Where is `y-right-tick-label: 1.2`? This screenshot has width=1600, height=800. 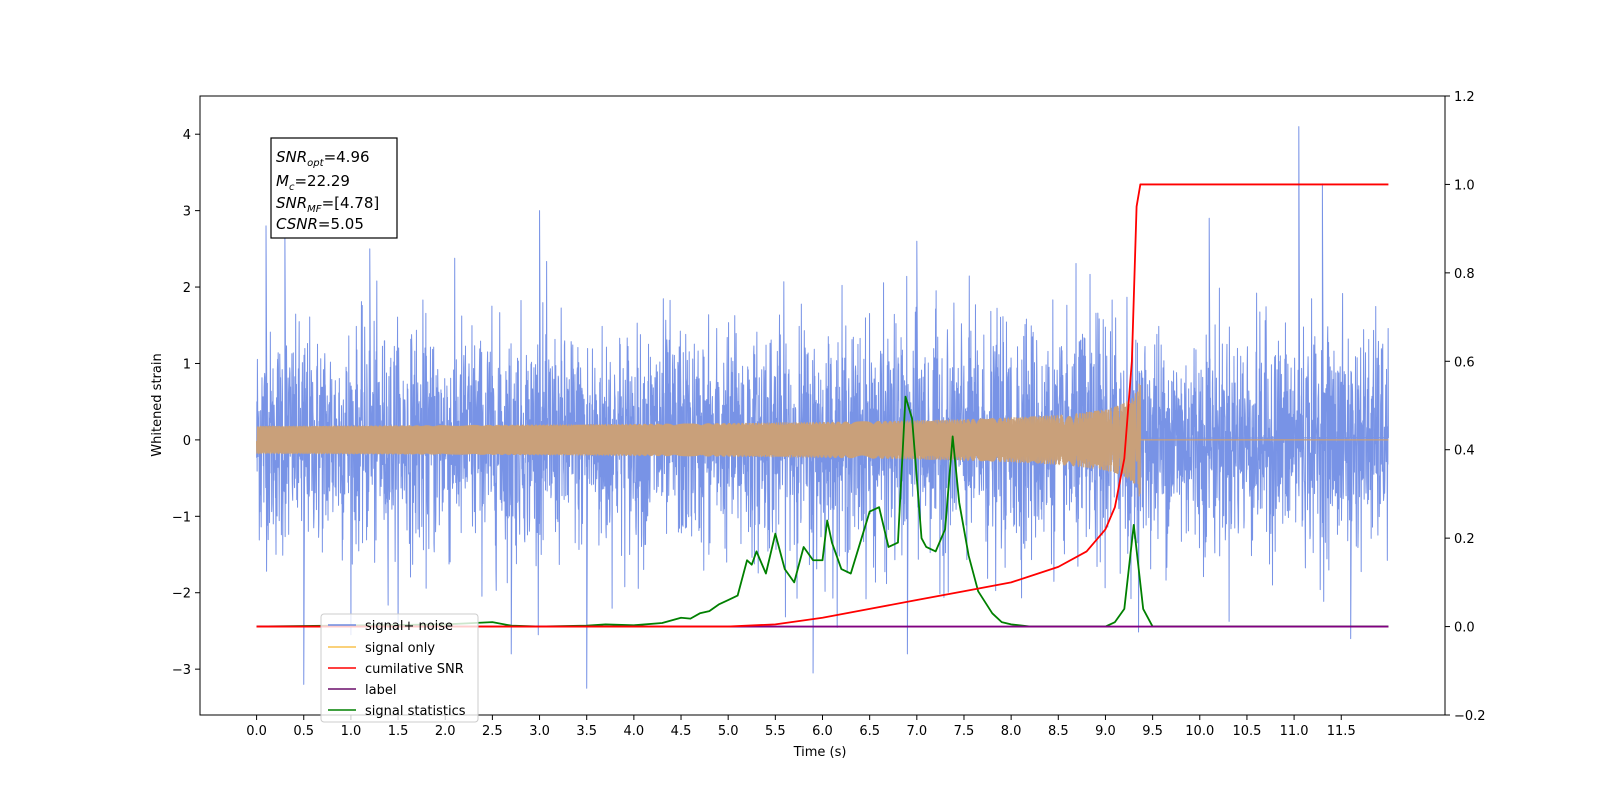 y-right-tick-label: 1.2 is located at coordinates (1464, 97).